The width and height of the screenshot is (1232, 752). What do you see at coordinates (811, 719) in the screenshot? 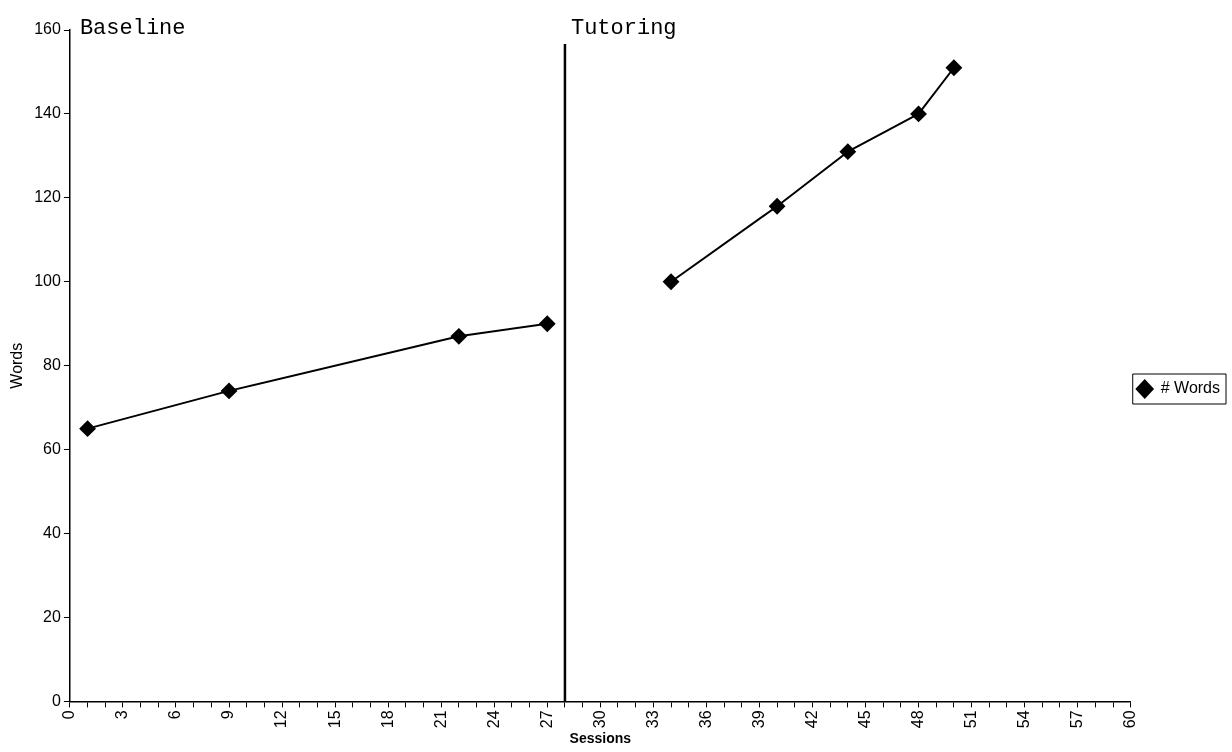
I see `x-tick-label: 42` at bounding box center [811, 719].